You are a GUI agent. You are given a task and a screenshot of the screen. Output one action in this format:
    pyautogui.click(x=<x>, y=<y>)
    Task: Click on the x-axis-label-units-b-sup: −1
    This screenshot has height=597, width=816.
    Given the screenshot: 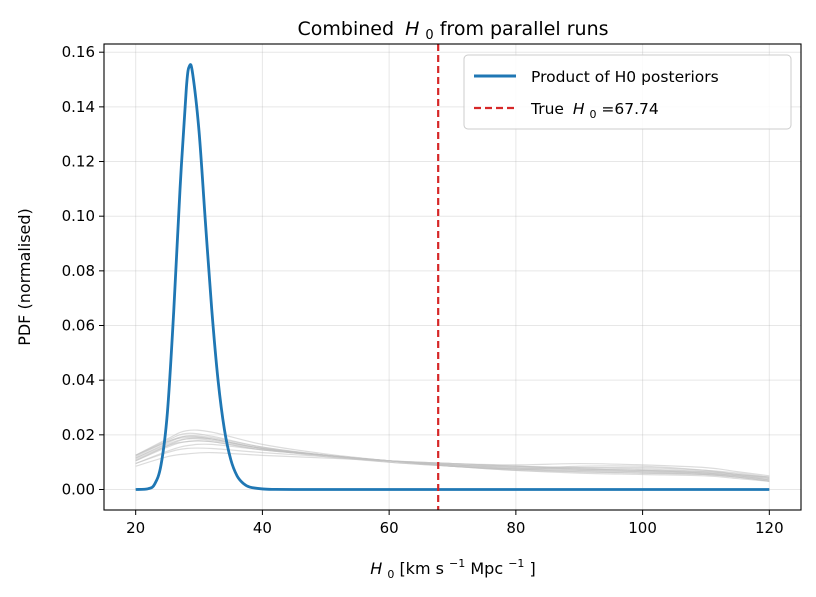 What is the action you would take?
    pyautogui.click(x=516, y=563)
    